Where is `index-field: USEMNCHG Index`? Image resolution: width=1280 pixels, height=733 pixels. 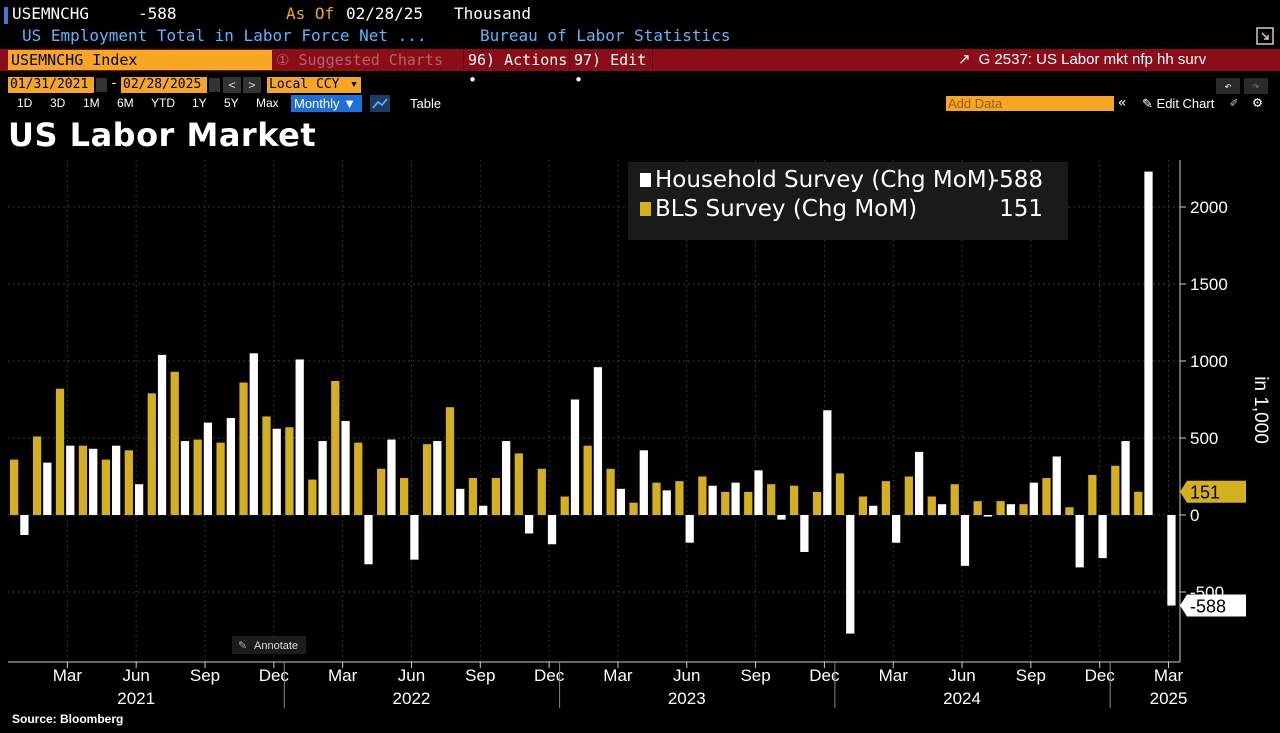 index-field: USEMNCHG Index is located at coordinates (140, 60).